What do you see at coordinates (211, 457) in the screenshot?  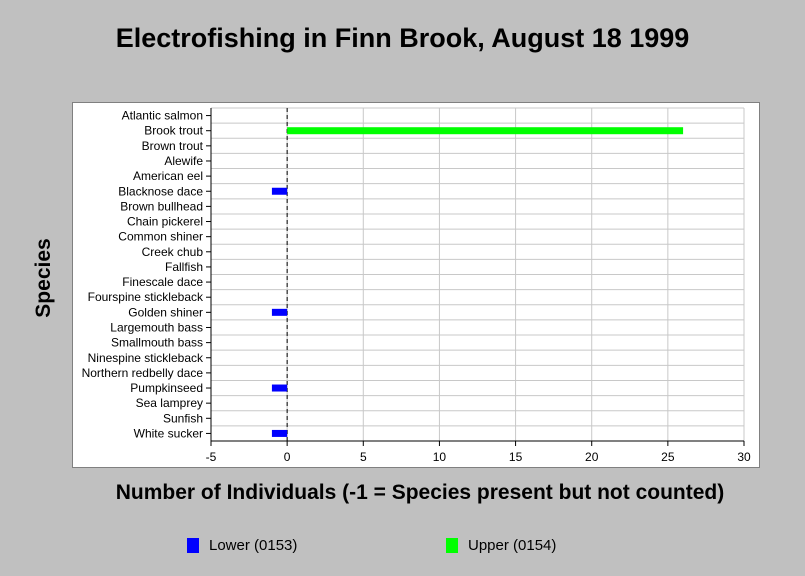 I see `x-tick-label: -5` at bounding box center [211, 457].